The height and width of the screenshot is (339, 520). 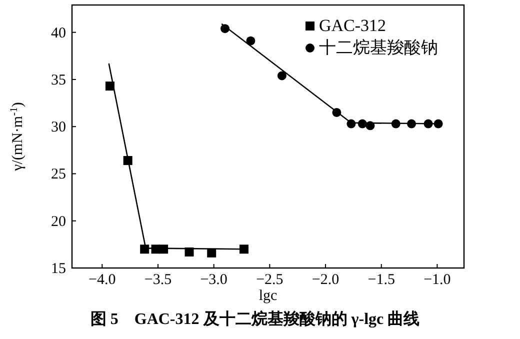 I want to click on legend-label: 十二烷基羧酸钠, so click(x=378, y=47).